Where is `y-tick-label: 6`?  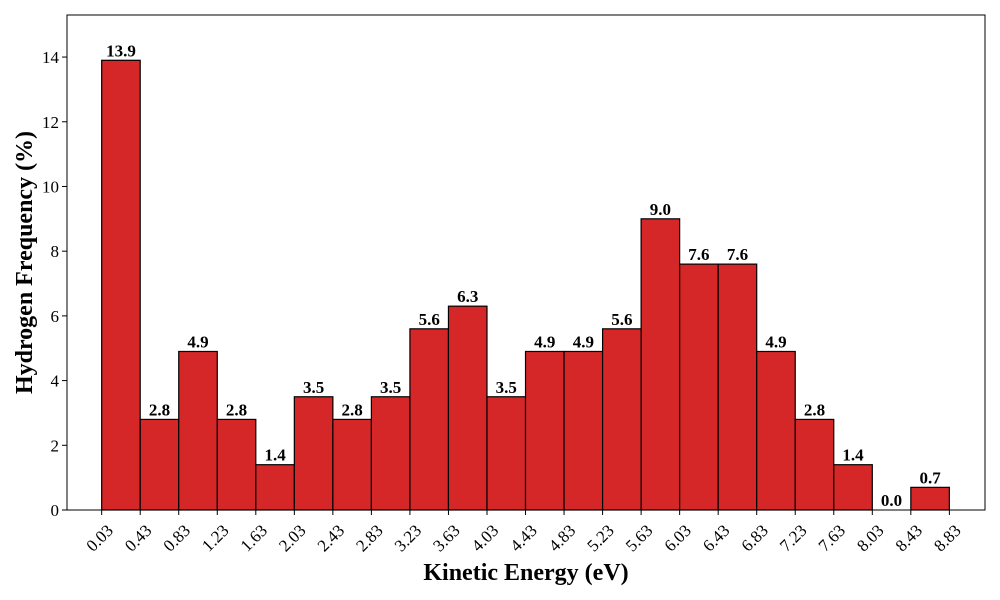
y-tick-label: 6 is located at coordinates (55, 316).